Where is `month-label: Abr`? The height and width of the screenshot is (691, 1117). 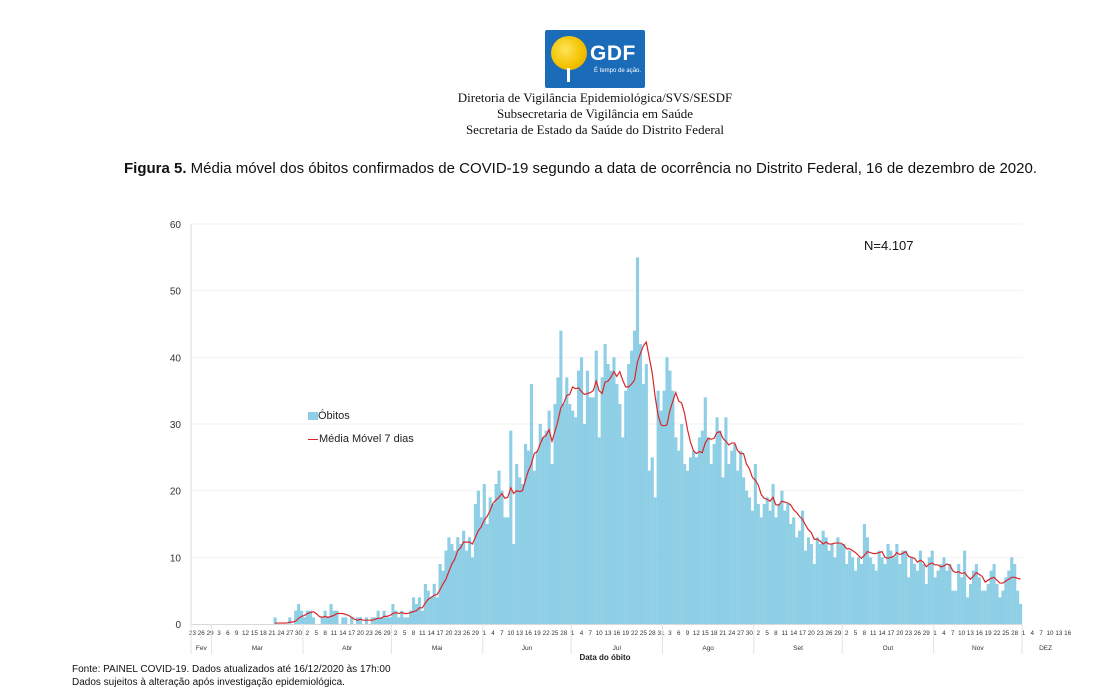 month-label: Abr is located at coordinates (347, 648).